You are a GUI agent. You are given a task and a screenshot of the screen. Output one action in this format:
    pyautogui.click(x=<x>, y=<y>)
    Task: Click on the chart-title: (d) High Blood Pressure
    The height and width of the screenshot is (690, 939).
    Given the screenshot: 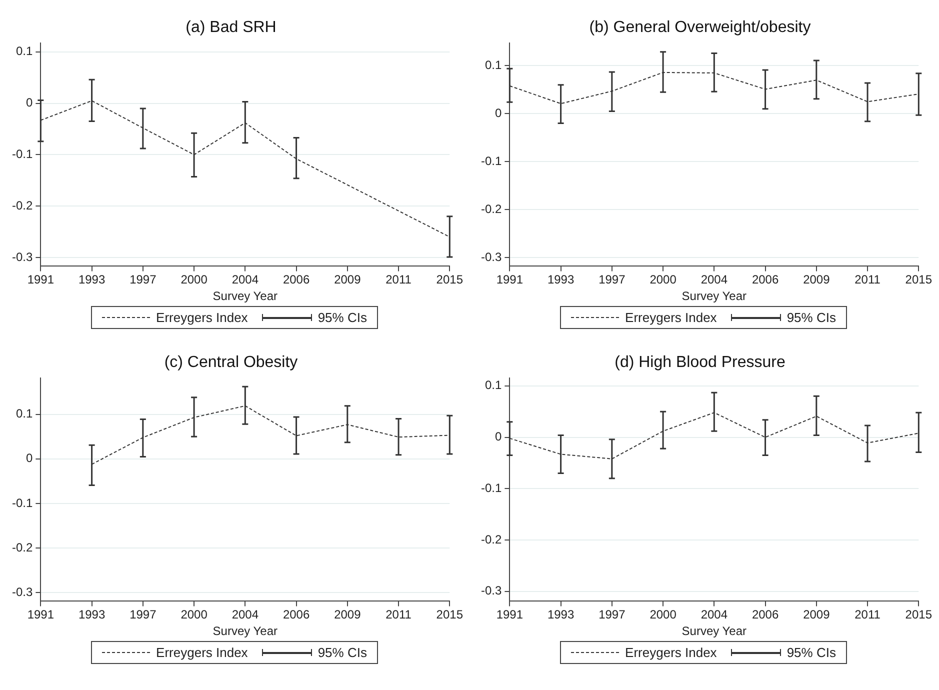 What is the action you would take?
    pyautogui.click(x=699, y=363)
    